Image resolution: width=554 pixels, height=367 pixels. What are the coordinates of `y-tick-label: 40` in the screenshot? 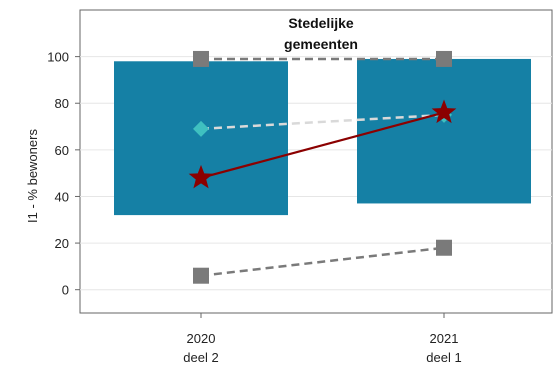 It's located at (62, 196).